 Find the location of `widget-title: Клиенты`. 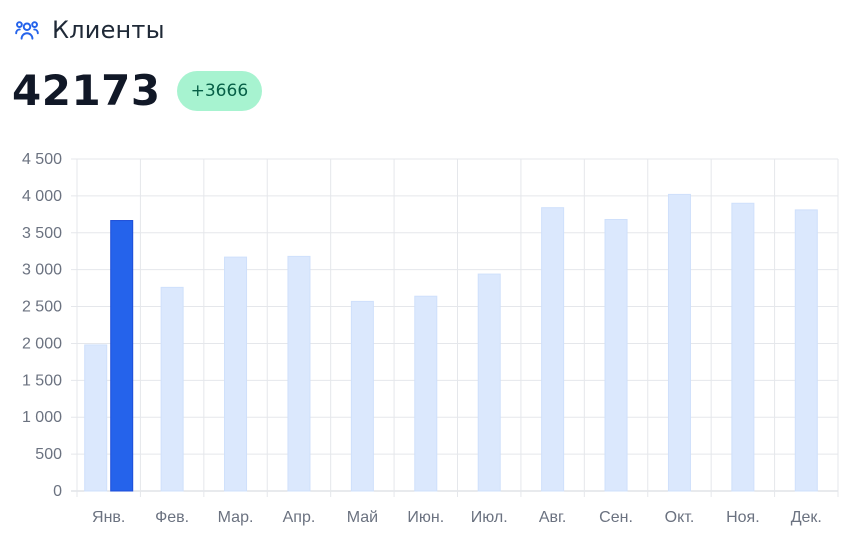

widget-title: Клиенты is located at coordinates (108, 30).